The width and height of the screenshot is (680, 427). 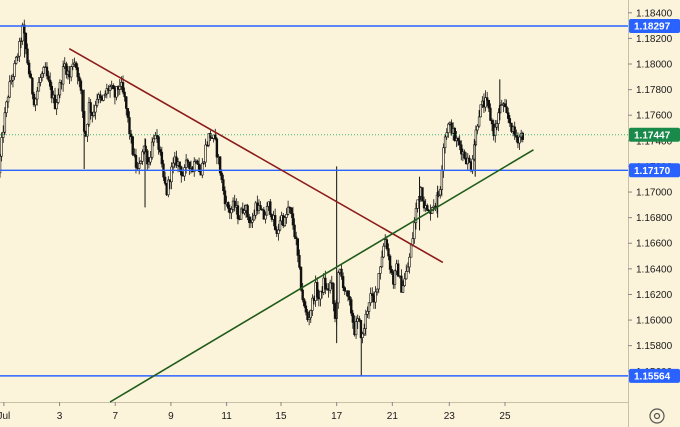 I want to click on current-price-badge: 1.17447, so click(x=654, y=134).